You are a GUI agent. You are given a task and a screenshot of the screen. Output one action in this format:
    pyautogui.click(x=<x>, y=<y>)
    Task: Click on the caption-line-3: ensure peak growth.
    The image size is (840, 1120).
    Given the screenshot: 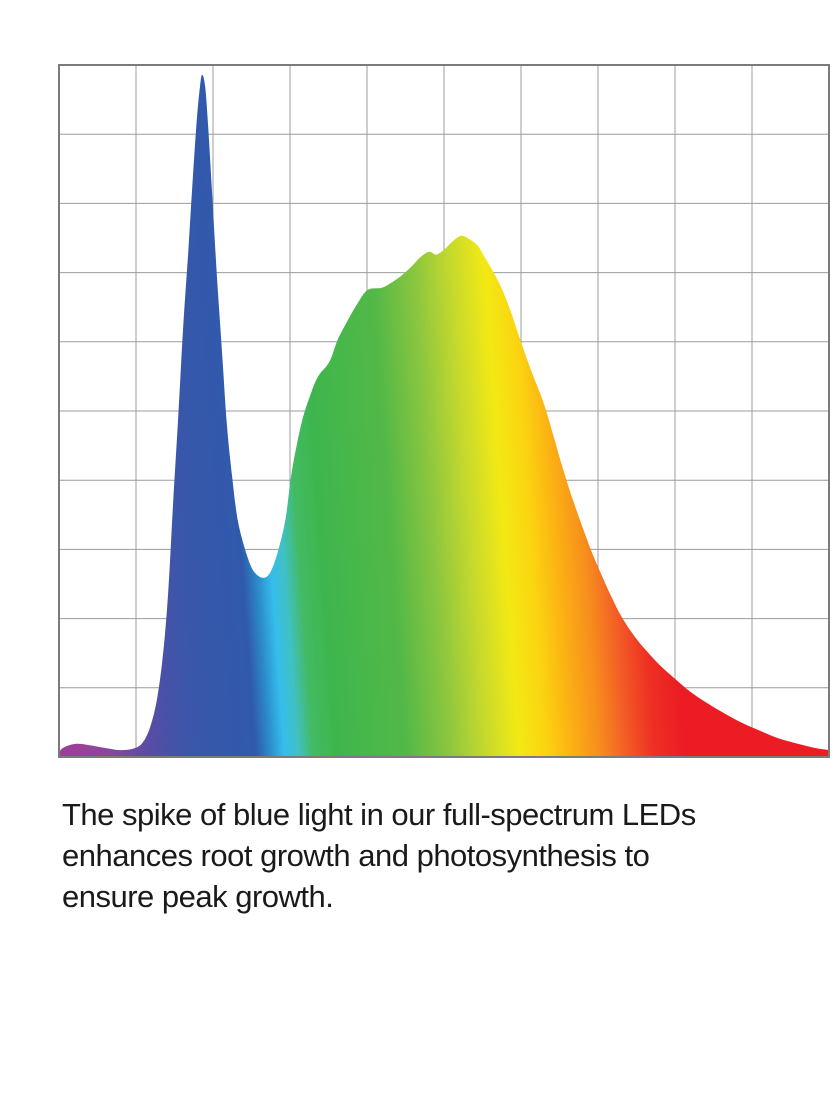 What is the action you would take?
    pyautogui.click(x=198, y=896)
    